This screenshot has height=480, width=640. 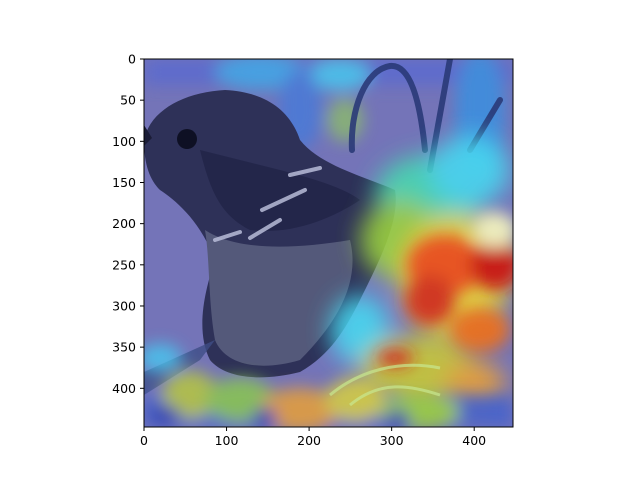 What do you see at coordinates (124, 264) in the screenshot?
I see `y-tick-label: 250` at bounding box center [124, 264].